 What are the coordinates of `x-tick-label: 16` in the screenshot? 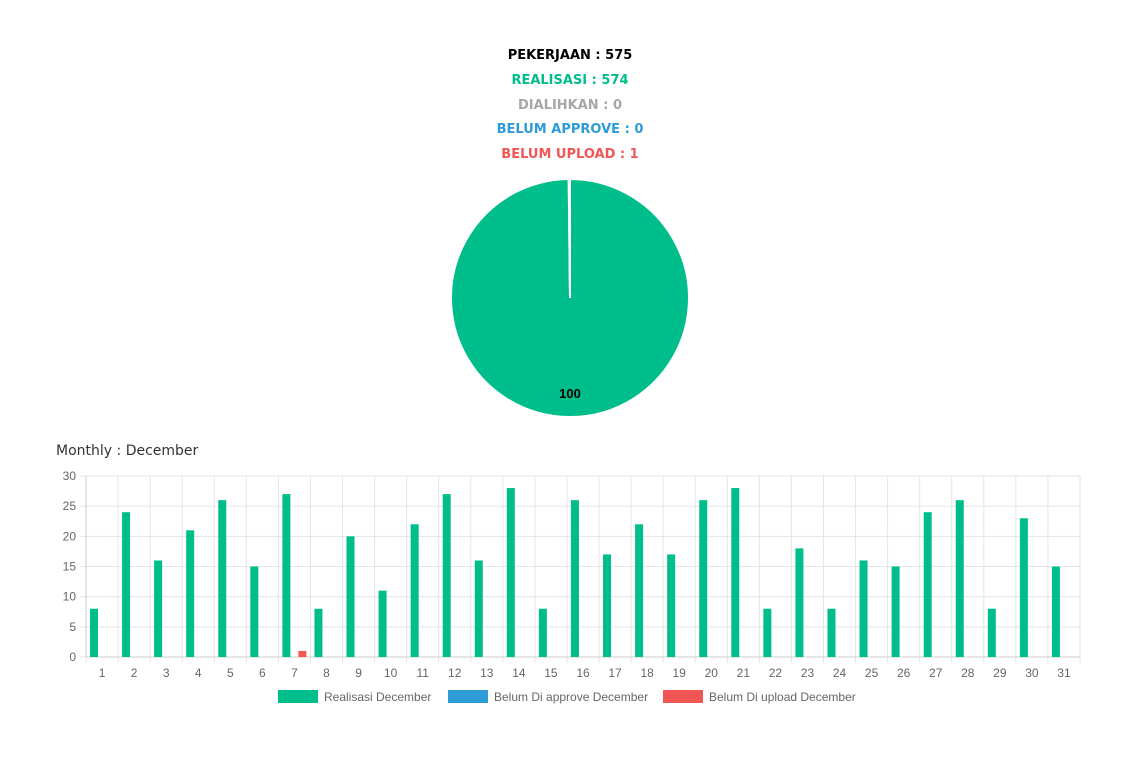 It's located at (583, 673).